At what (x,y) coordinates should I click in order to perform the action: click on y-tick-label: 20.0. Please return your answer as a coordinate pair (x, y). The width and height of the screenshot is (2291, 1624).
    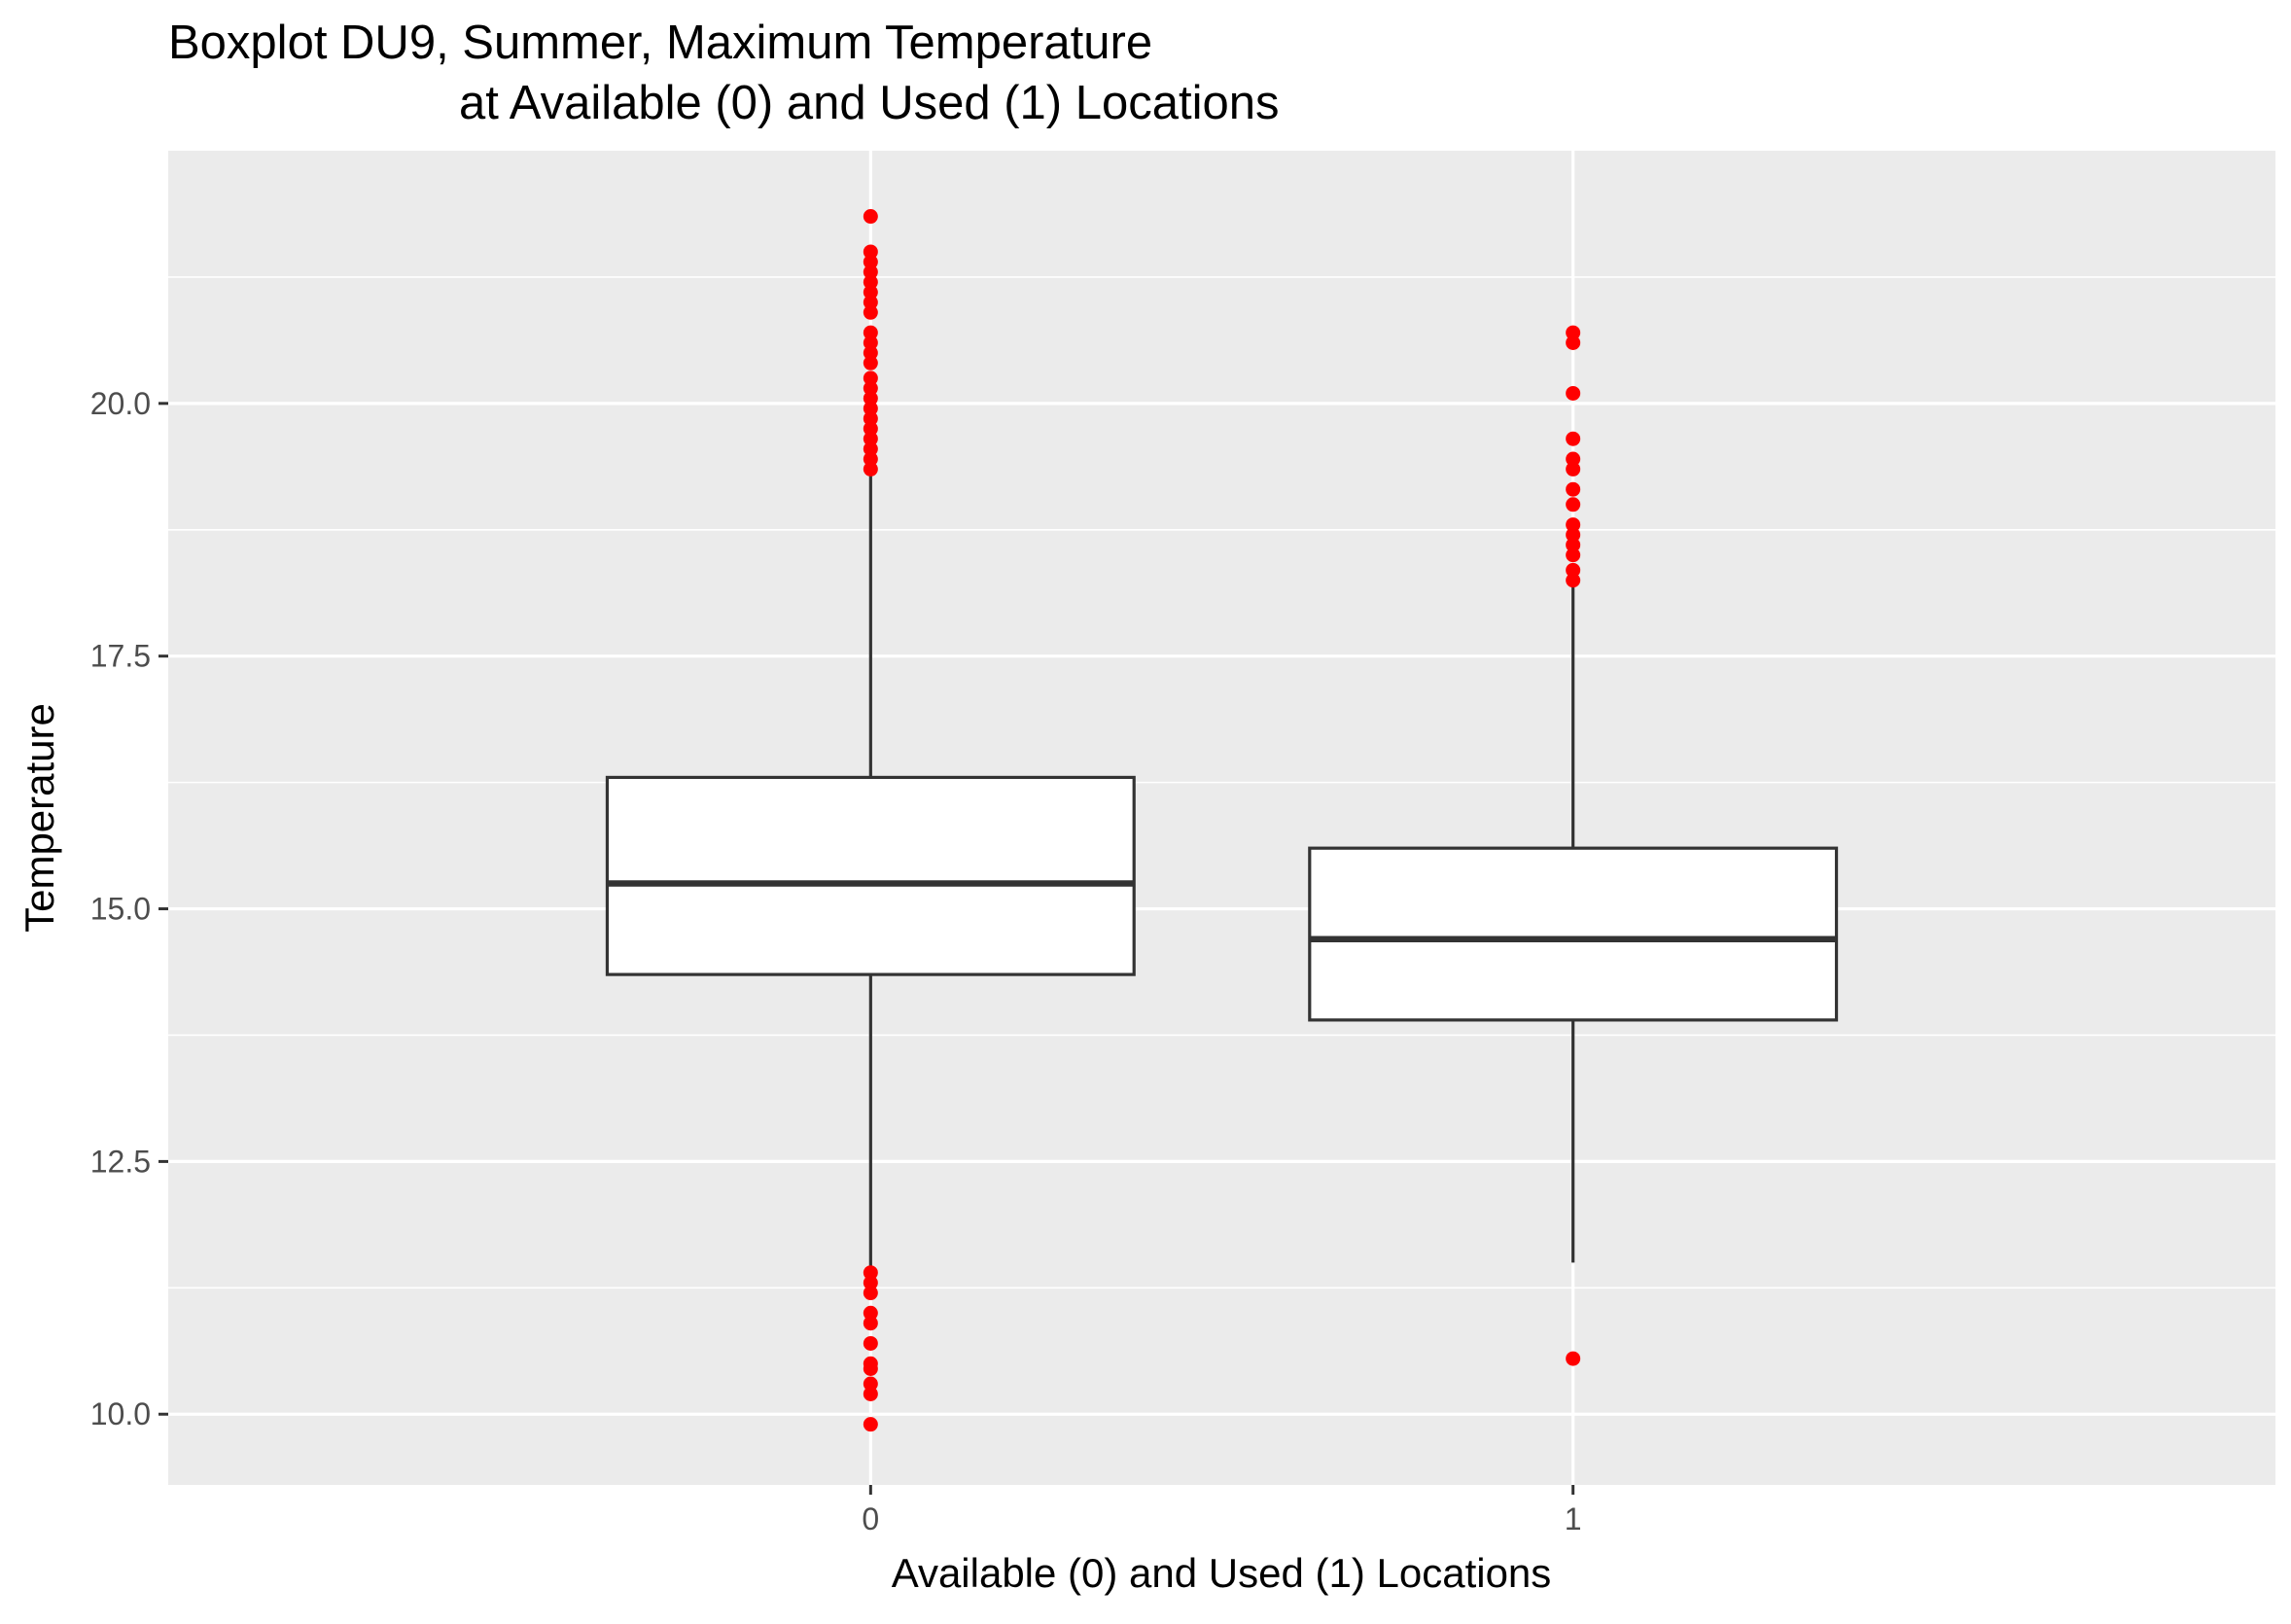
    Looking at the image, I should click on (120, 403).